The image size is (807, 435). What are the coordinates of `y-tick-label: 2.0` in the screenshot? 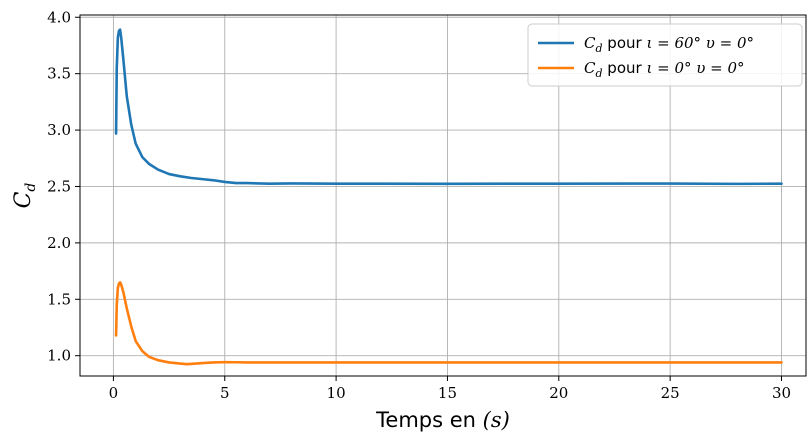 It's located at (59, 243).